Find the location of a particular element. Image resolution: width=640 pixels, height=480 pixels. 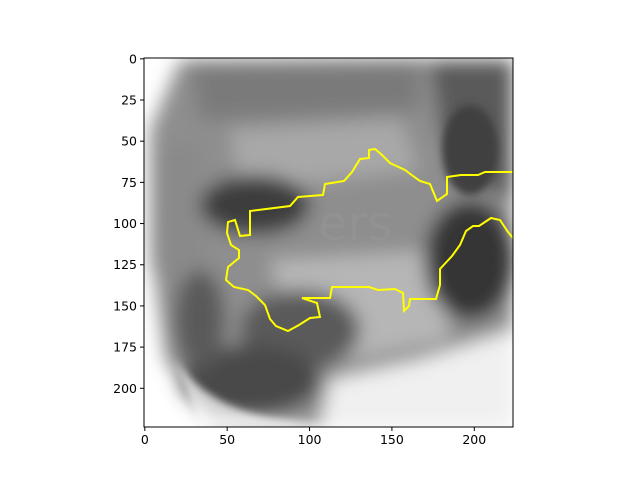

x-tick-label: 0 is located at coordinates (145, 439).